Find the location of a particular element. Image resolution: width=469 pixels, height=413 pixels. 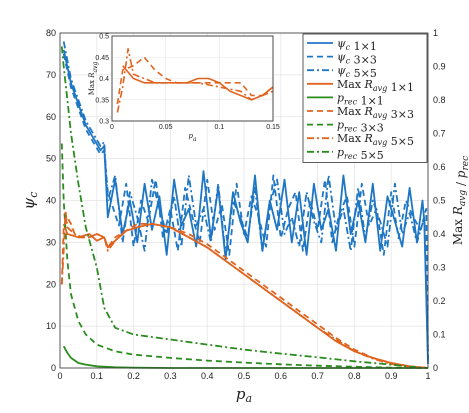

x-tick-label: 1 is located at coordinates (427, 376).